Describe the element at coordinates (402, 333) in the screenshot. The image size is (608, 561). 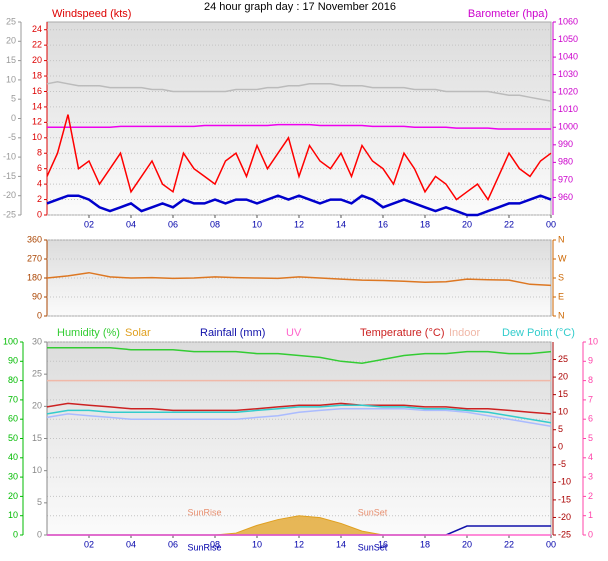
I see `legend-label: Temperature (°C)` at that location.